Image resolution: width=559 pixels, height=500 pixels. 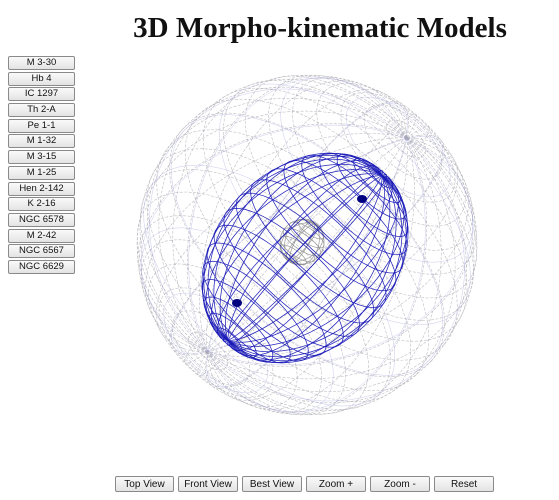 What do you see at coordinates (41, 141) in the screenshot?
I see `object-button-m-1-32: M 1-32` at bounding box center [41, 141].